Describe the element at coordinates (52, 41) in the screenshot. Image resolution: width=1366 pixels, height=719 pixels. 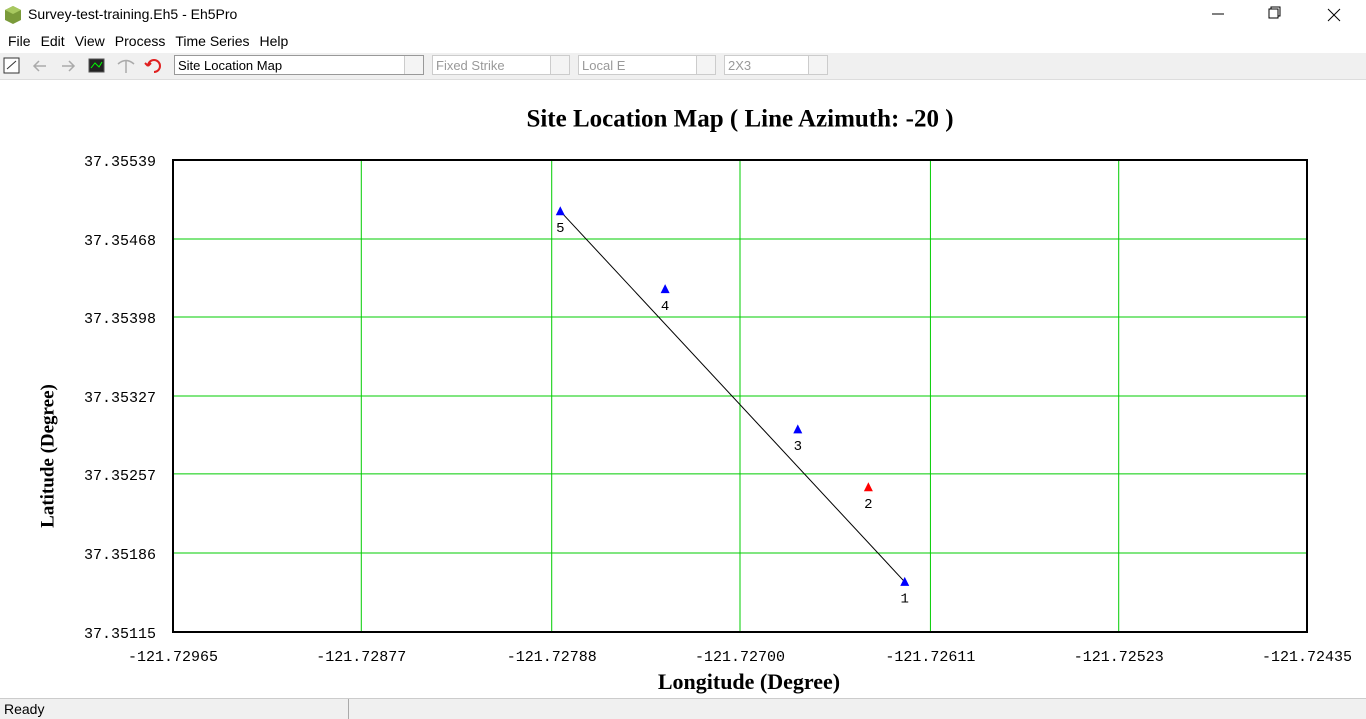
I see `menu-item: Edit` at that location.